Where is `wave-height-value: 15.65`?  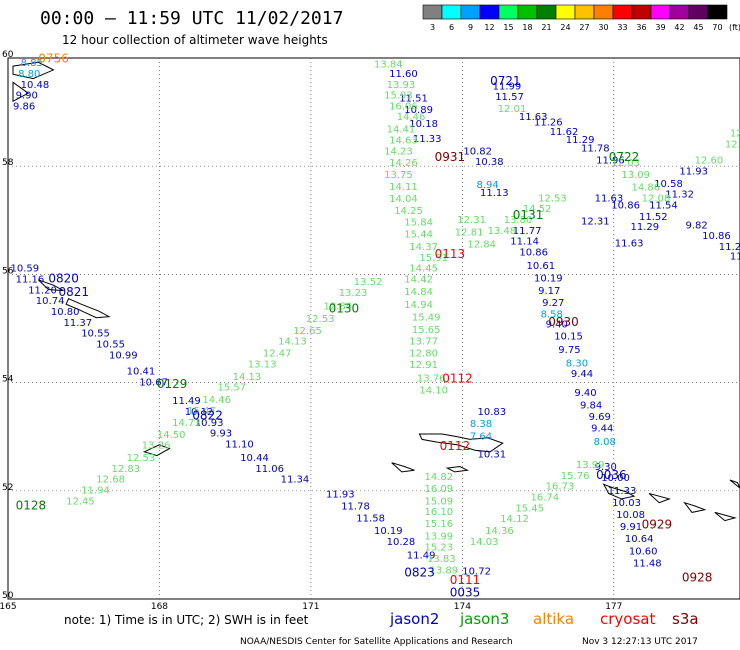 wave-height-value: 15.65 is located at coordinates (426, 330).